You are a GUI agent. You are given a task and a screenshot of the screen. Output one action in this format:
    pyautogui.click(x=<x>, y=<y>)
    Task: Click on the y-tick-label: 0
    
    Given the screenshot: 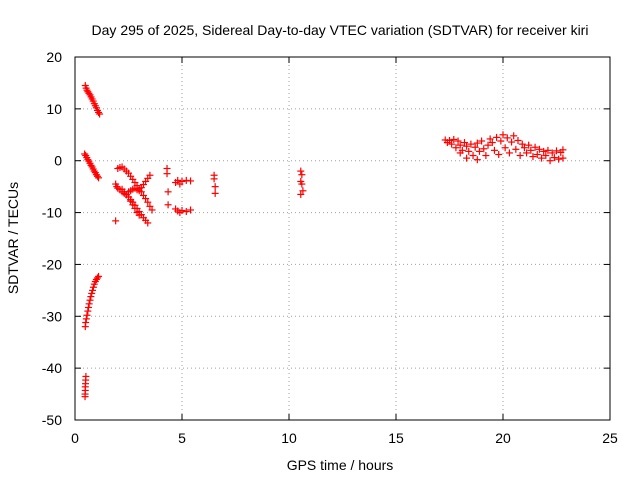 What is the action you would take?
    pyautogui.click(x=58, y=161)
    